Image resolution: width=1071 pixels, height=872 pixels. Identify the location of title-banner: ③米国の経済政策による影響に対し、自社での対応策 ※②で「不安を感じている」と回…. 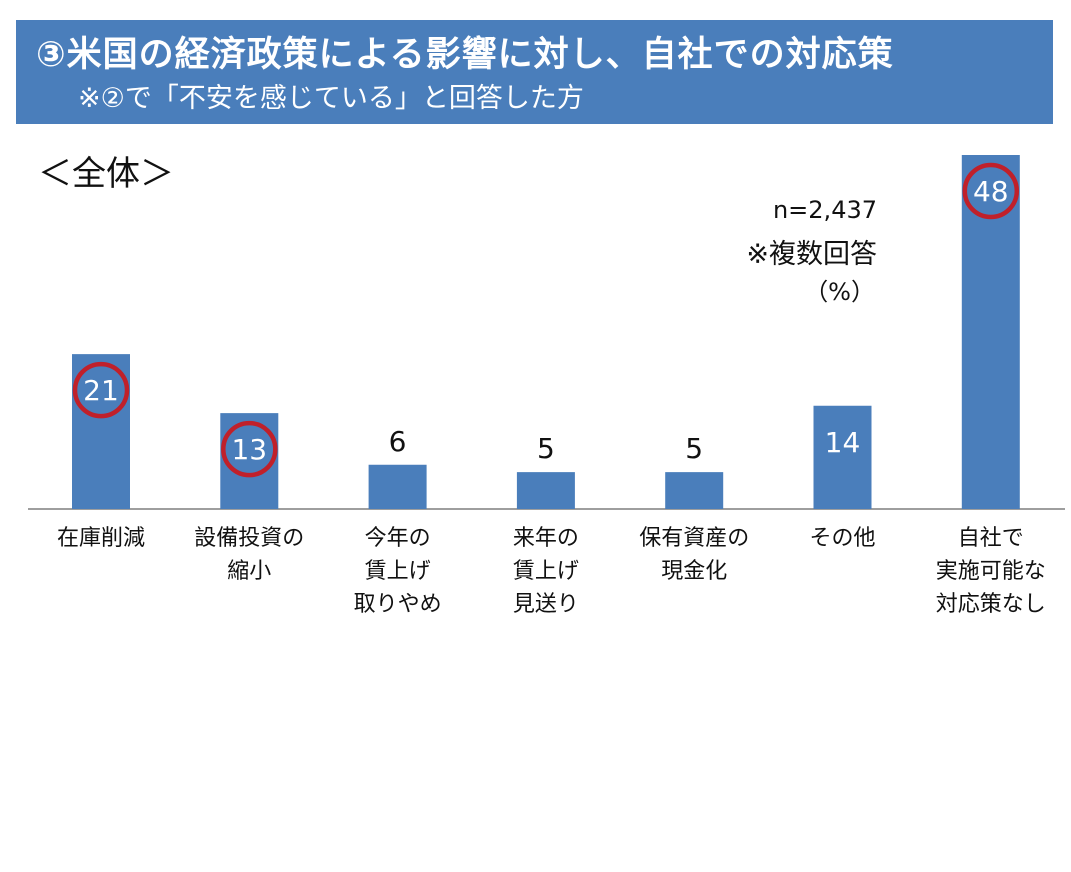
(534, 72).